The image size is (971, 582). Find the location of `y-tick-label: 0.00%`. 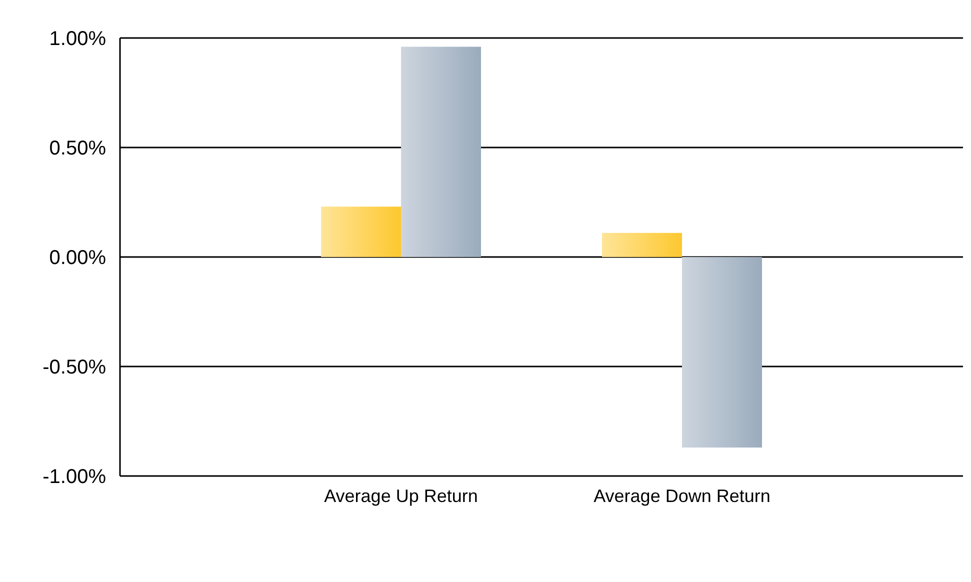

y-tick-label: 0.00% is located at coordinates (77, 258).